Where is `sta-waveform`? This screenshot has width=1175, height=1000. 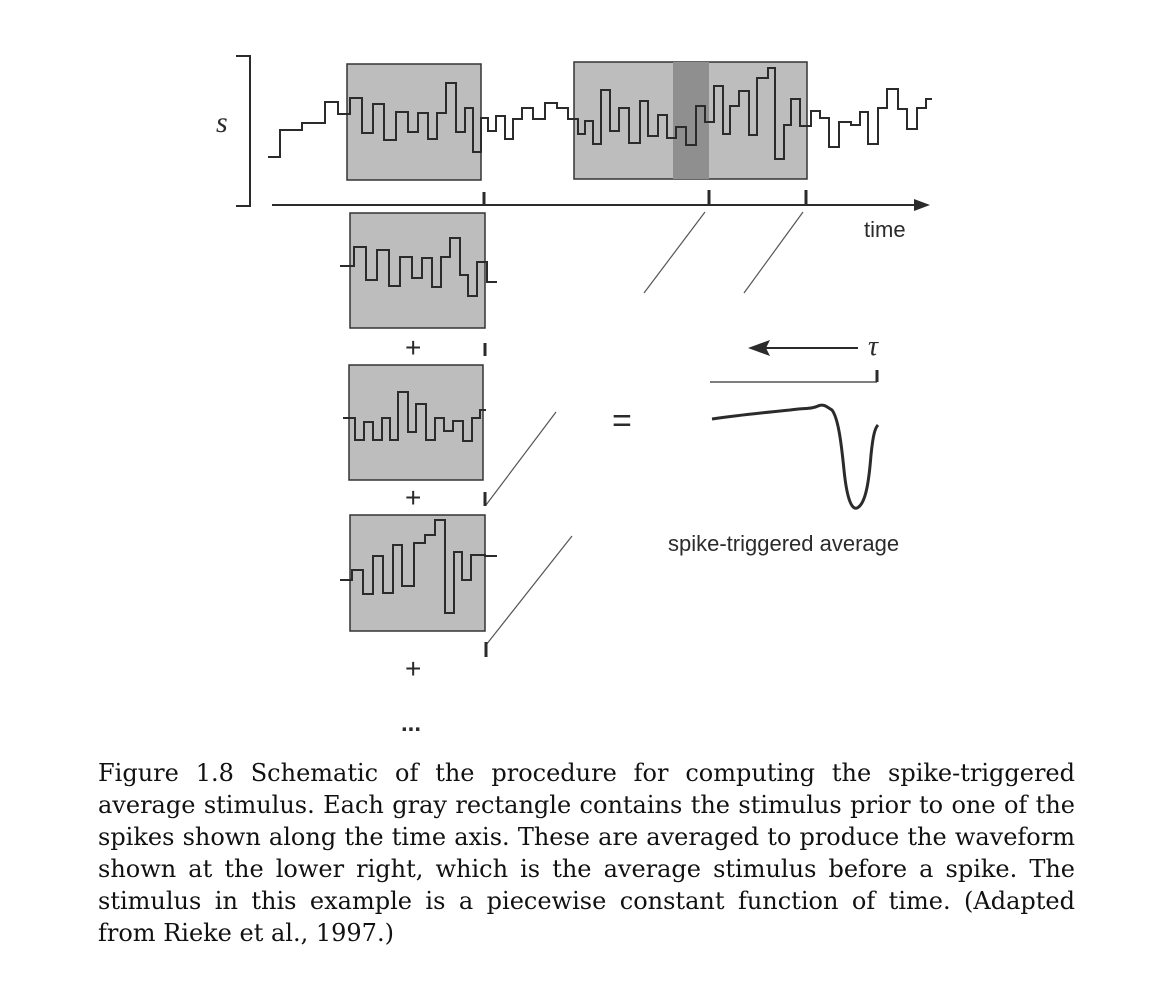
sta-waveform is located at coordinates (795, 456).